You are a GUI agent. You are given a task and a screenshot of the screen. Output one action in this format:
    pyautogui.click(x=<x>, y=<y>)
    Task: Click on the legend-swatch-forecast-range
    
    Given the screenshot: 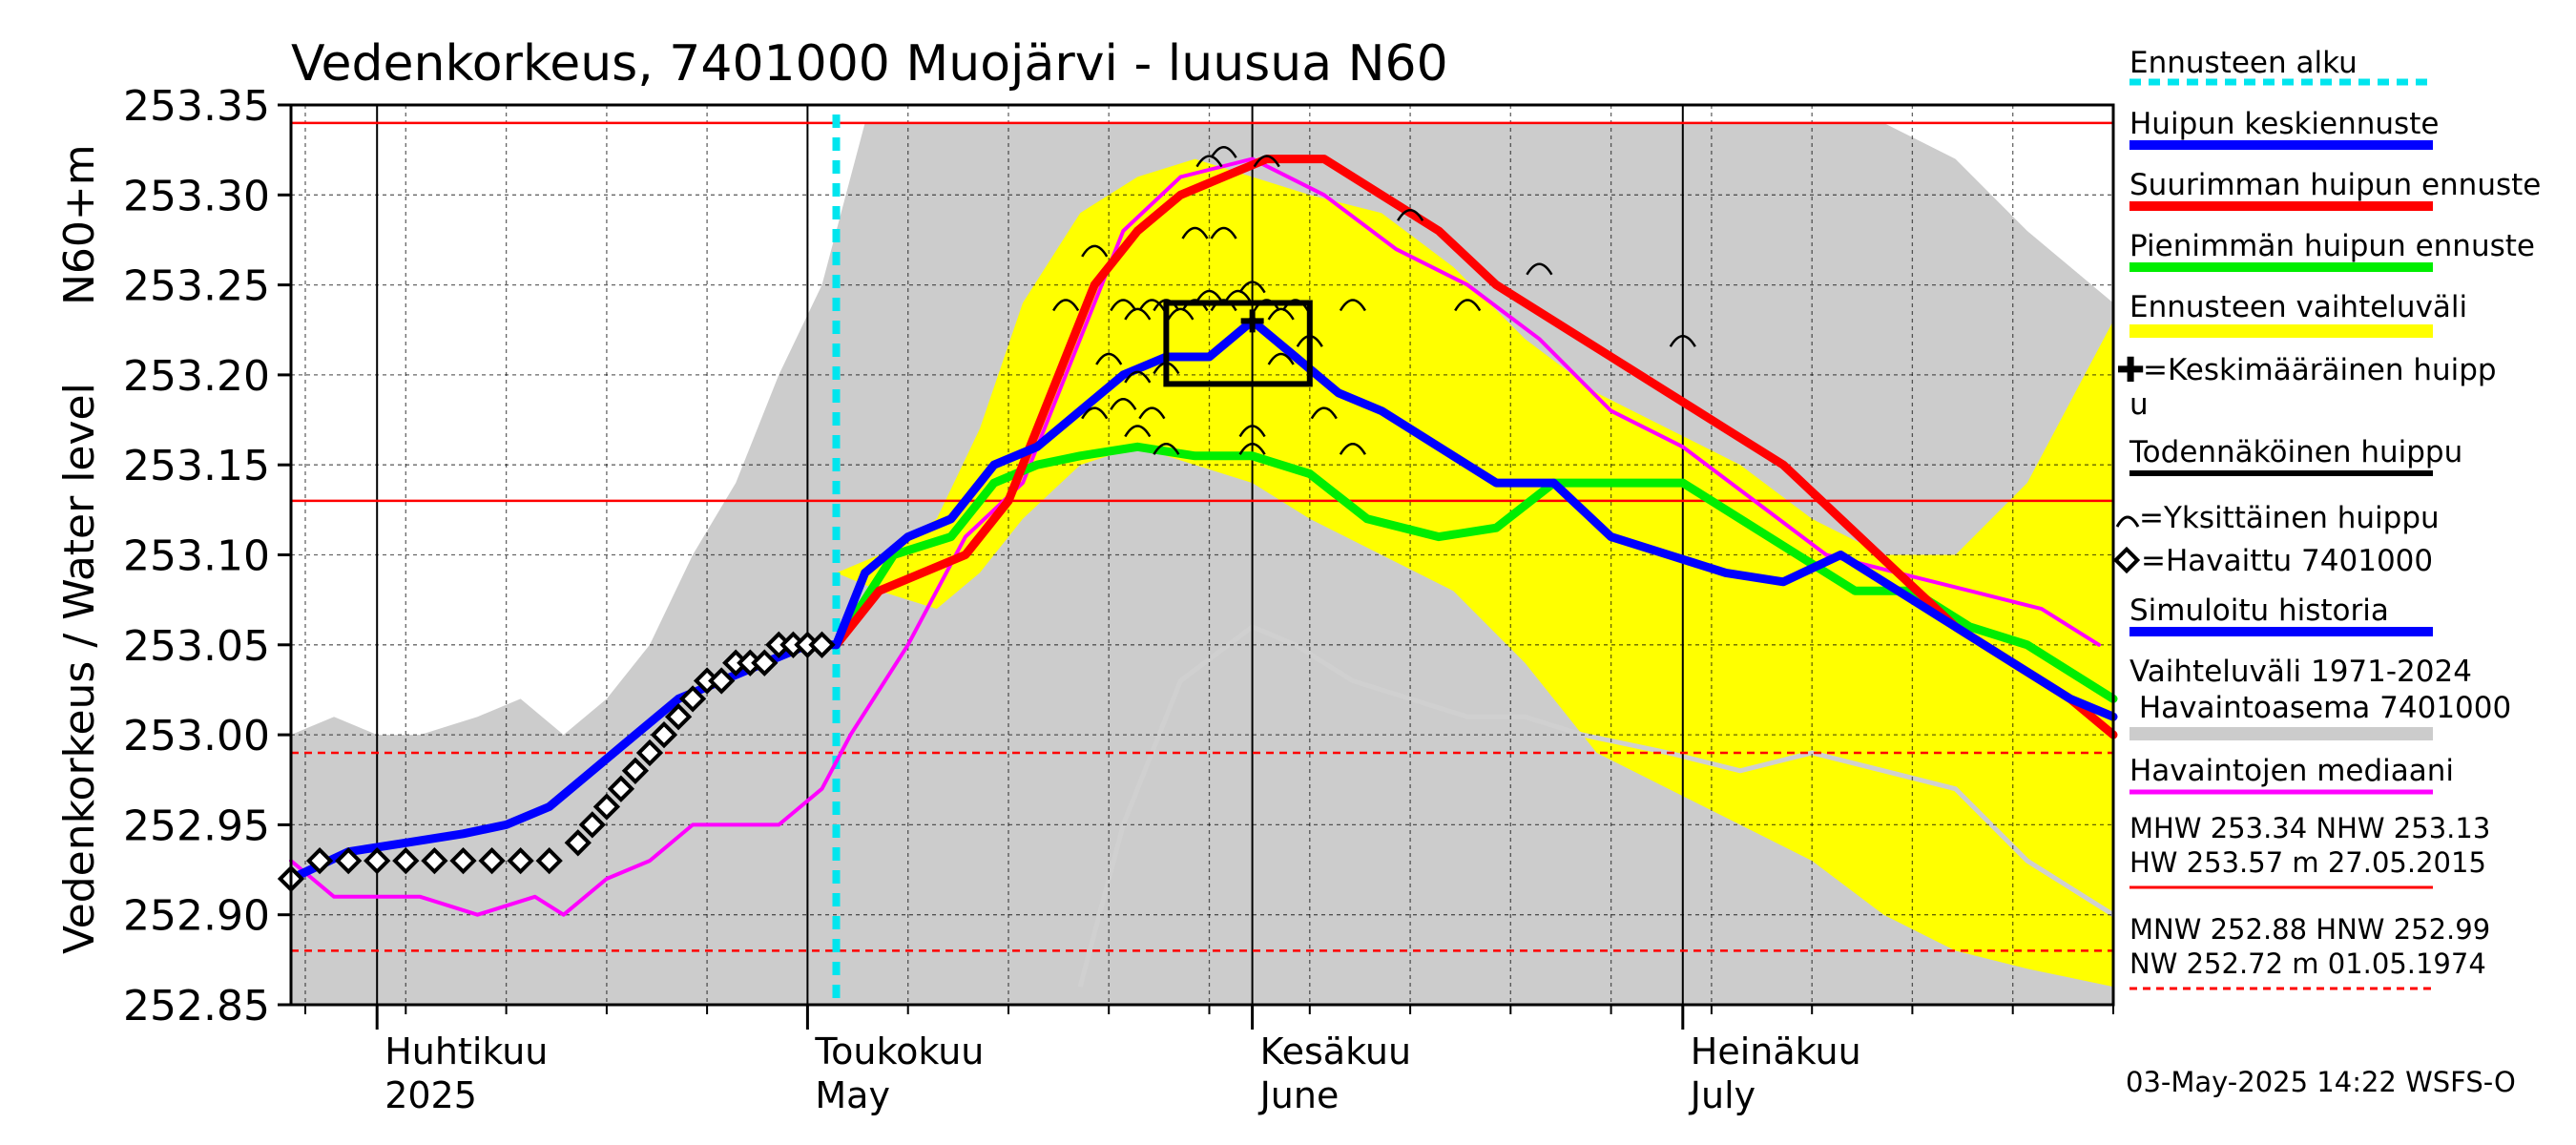 What is the action you would take?
    pyautogui.click(x=2281, y=331)
    